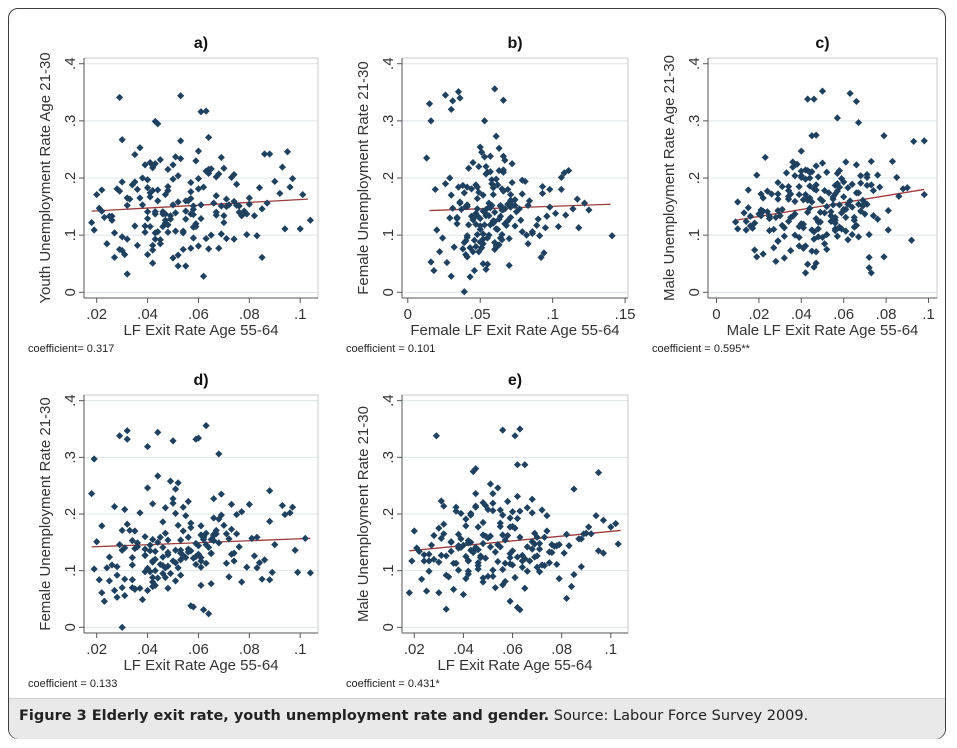  What do you see at coordinates (716, 314) in the screenshot?
I see `x-tick-label: 0` at bounding box center [716, 314].